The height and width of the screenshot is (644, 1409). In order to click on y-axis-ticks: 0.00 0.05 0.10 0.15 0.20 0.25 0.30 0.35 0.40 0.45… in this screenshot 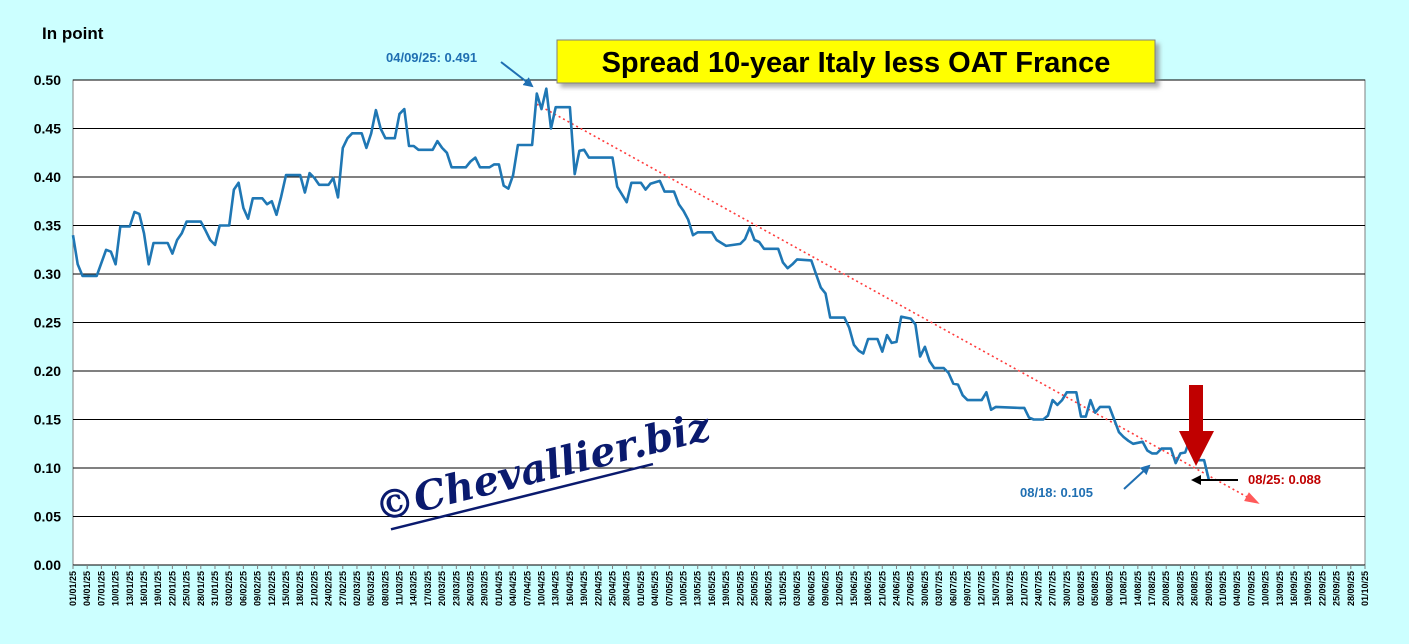, I will do `click(47, 322)`.